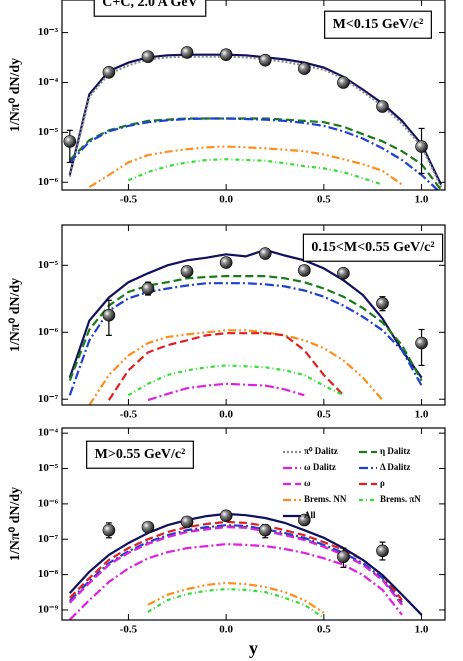  What do you see at coordinates (395, 451) in the screenshot?
I see `legend-label: η Dalitz` at bounding box center [395, 451].